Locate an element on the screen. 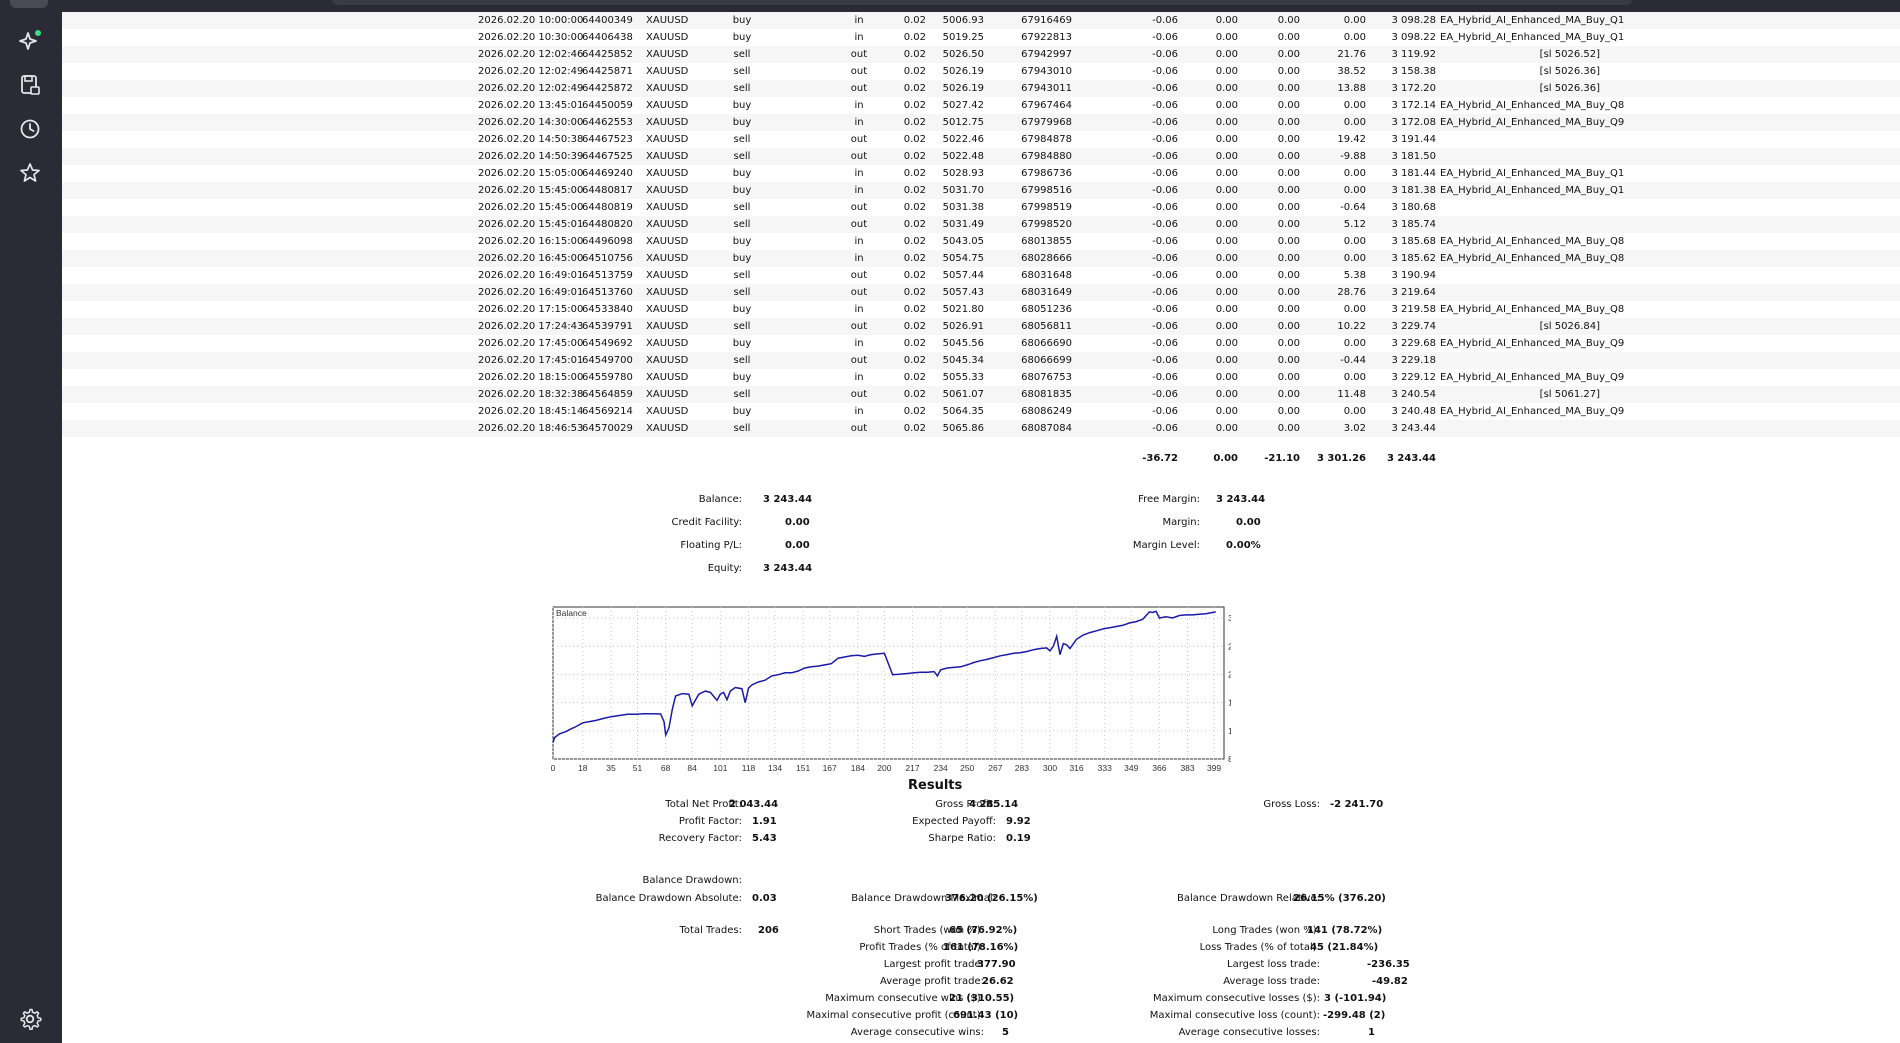 Image resolution: width=1900 pixels, height=1043 pixels. free-margin-value: 3 243.44 is located at coordinates (1241, 499).